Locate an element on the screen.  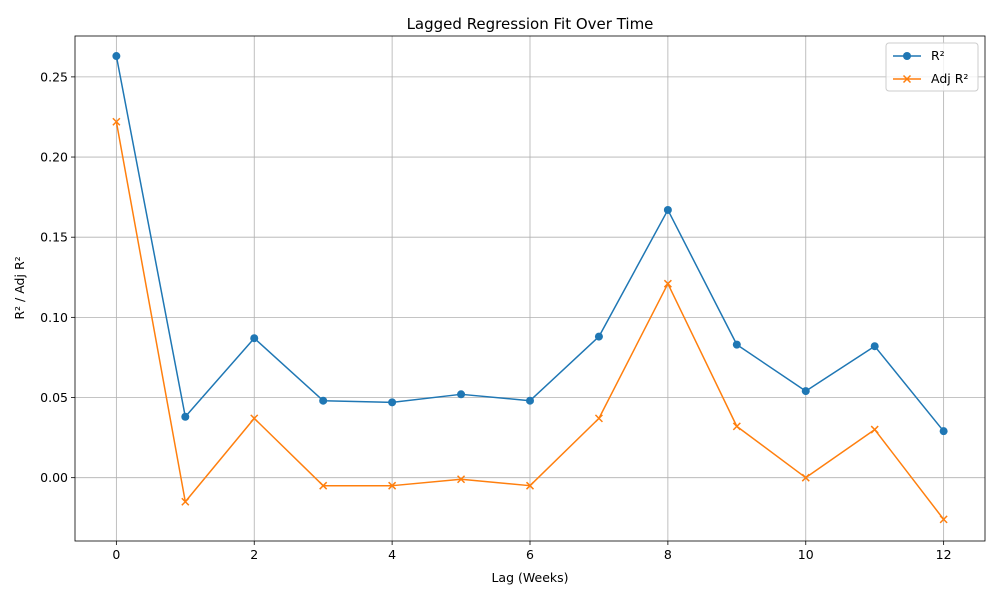
legend-marker-adj-r2 is located at coordinates (907, 79).